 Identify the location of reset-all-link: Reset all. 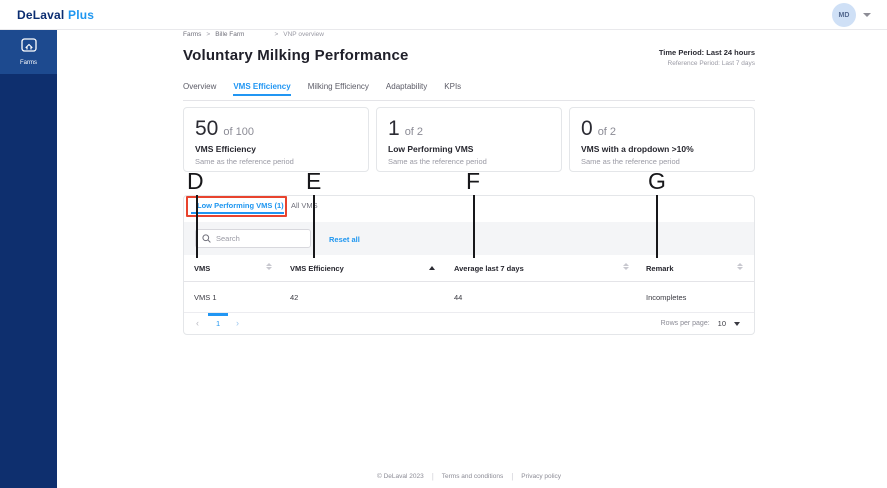
(344, 239).